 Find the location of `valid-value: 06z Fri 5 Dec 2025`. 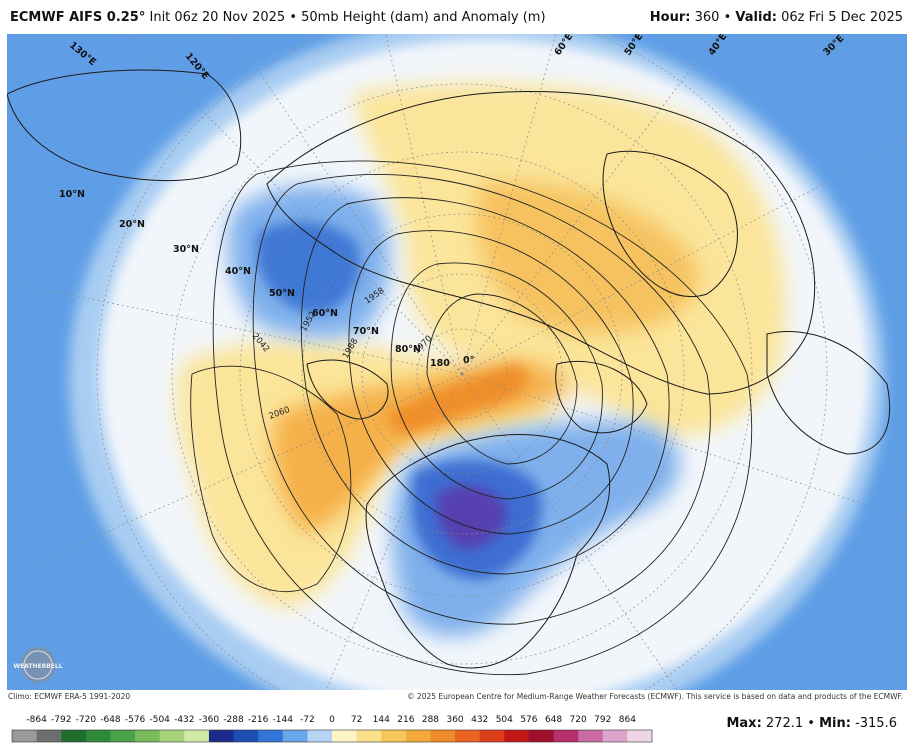

valid-value: 06z Fri 5 Dec 2025 is located at coordinates (842, 17).